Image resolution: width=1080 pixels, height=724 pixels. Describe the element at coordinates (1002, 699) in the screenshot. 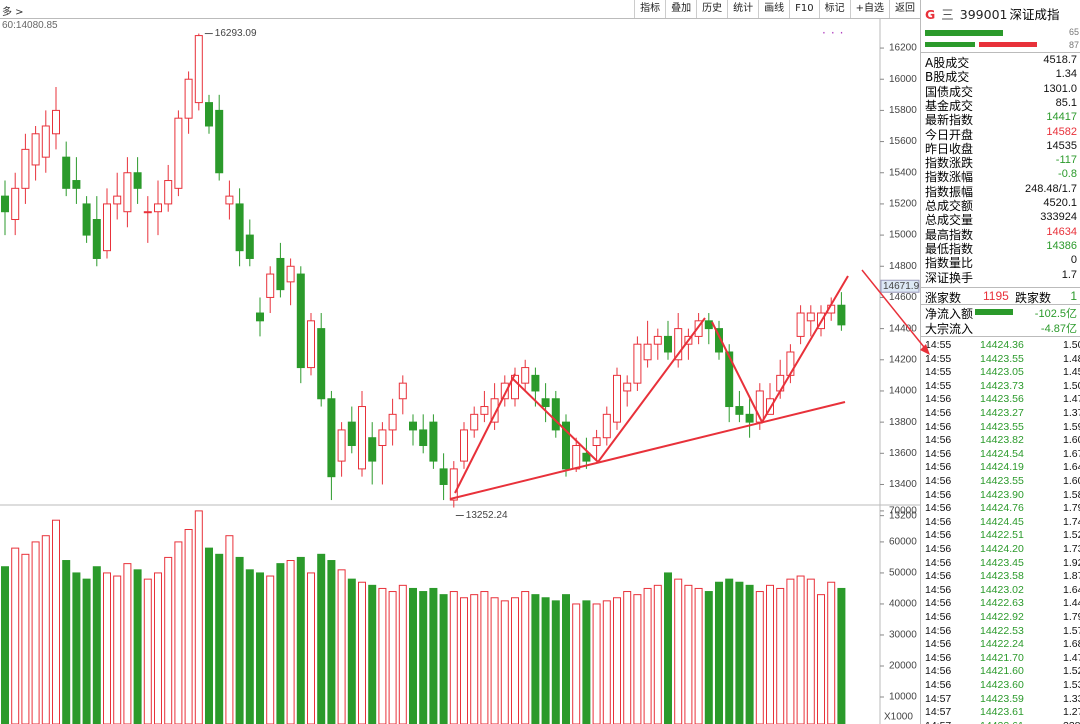

I see `trade-row: 14:57 14423.59 1.33` at that location.